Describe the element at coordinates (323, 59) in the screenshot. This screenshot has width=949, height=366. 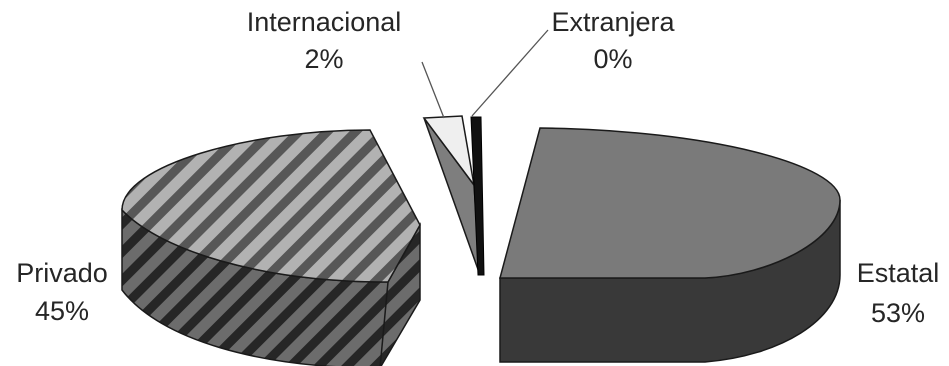
I see `label-internacional-percent: 2%` at that location.